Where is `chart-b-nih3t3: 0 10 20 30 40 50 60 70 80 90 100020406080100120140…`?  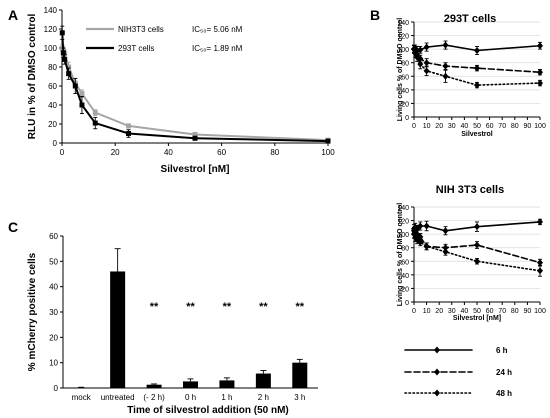
chart-b-nih3t3: 0 10 20 30 40 50 60 70 80 90 100020406080100120140… is located at coordinates (471, 253).